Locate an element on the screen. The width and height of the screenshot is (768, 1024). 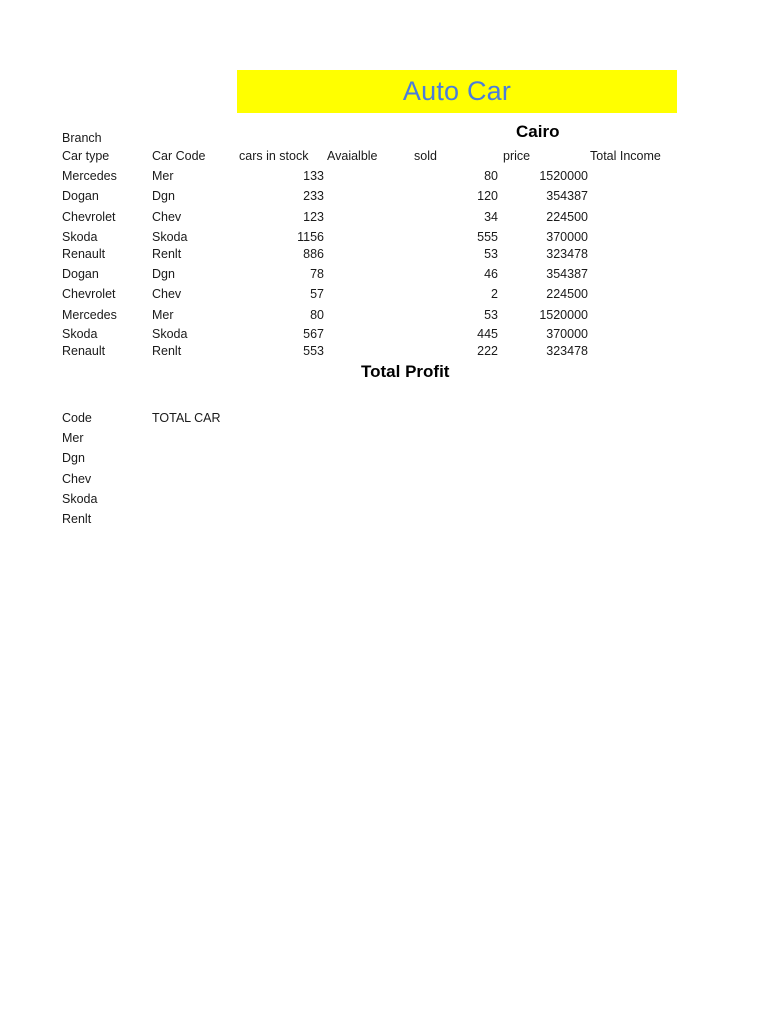
cell-price: 46 is located at coordinates (491, 274).